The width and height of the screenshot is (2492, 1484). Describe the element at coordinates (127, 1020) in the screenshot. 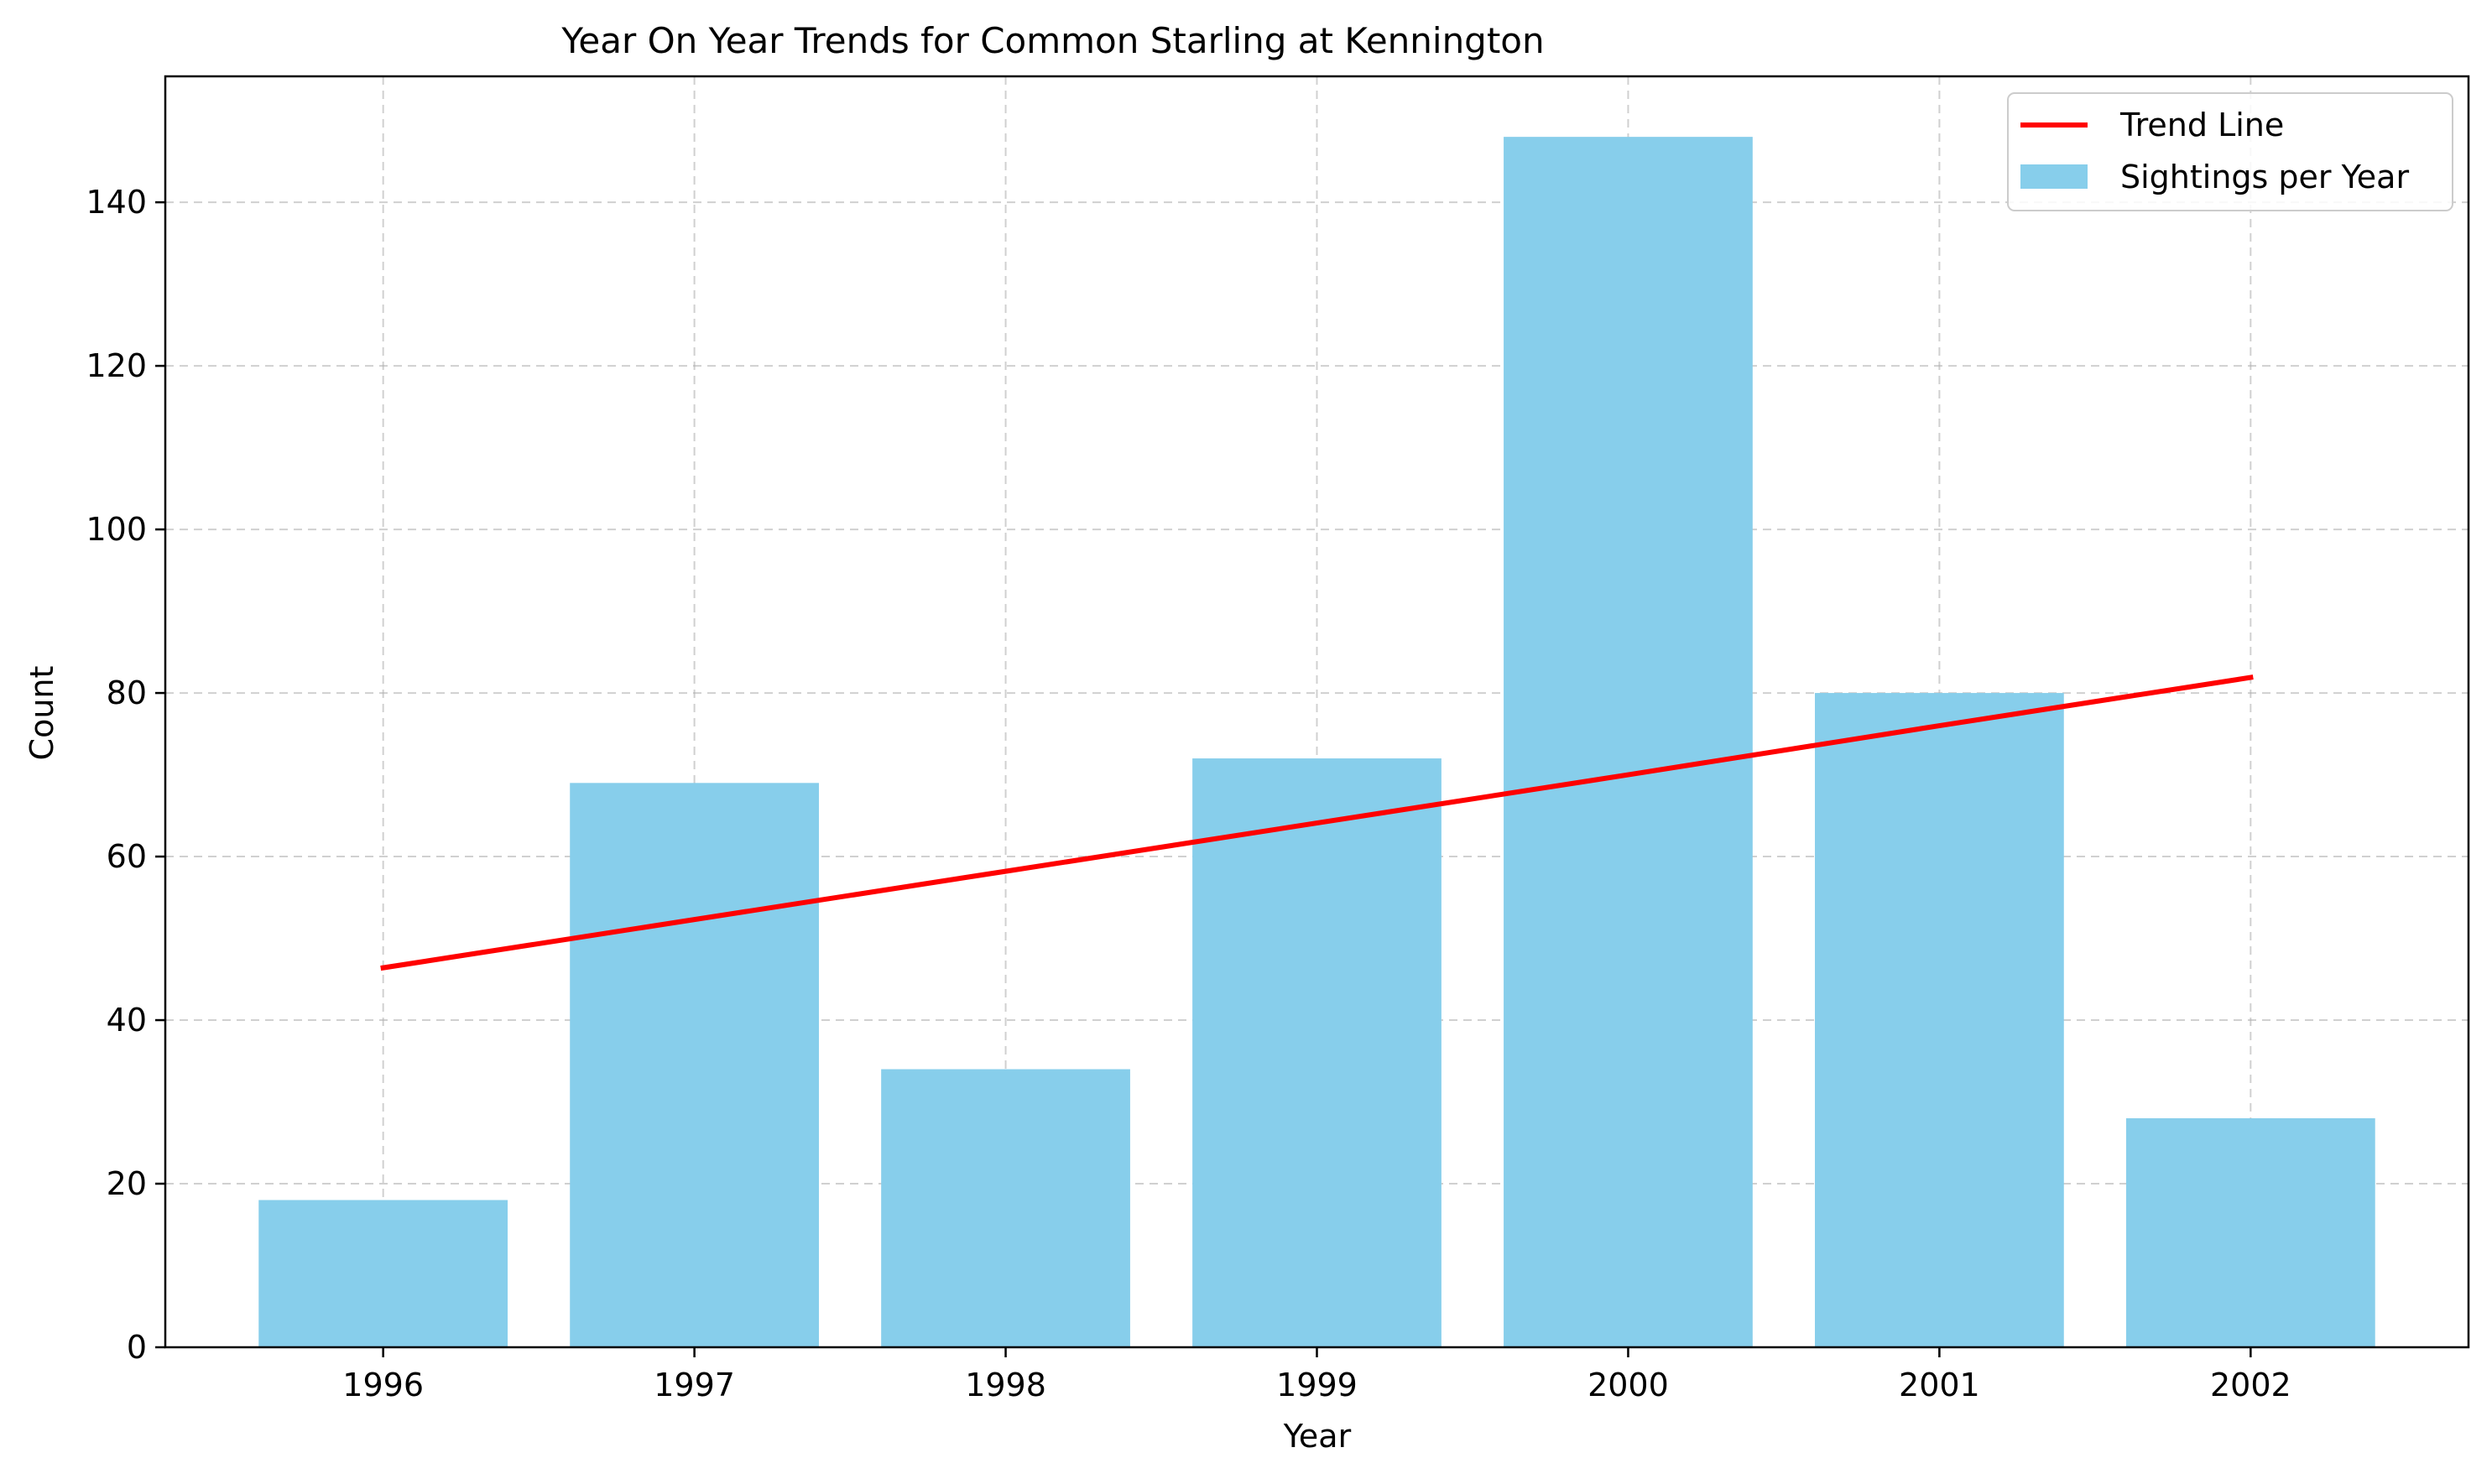

I see `y-tick-label: 40` at that location.